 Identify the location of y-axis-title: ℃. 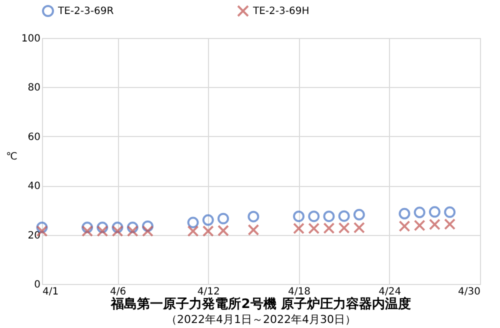
(12, 157).